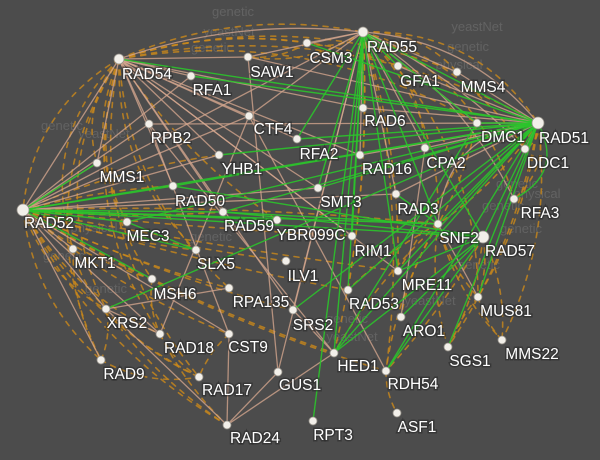  What do you see at coordinates (229, 288) in the screenshot?
I see `node-RPA135` at bounding box center [229, 288].